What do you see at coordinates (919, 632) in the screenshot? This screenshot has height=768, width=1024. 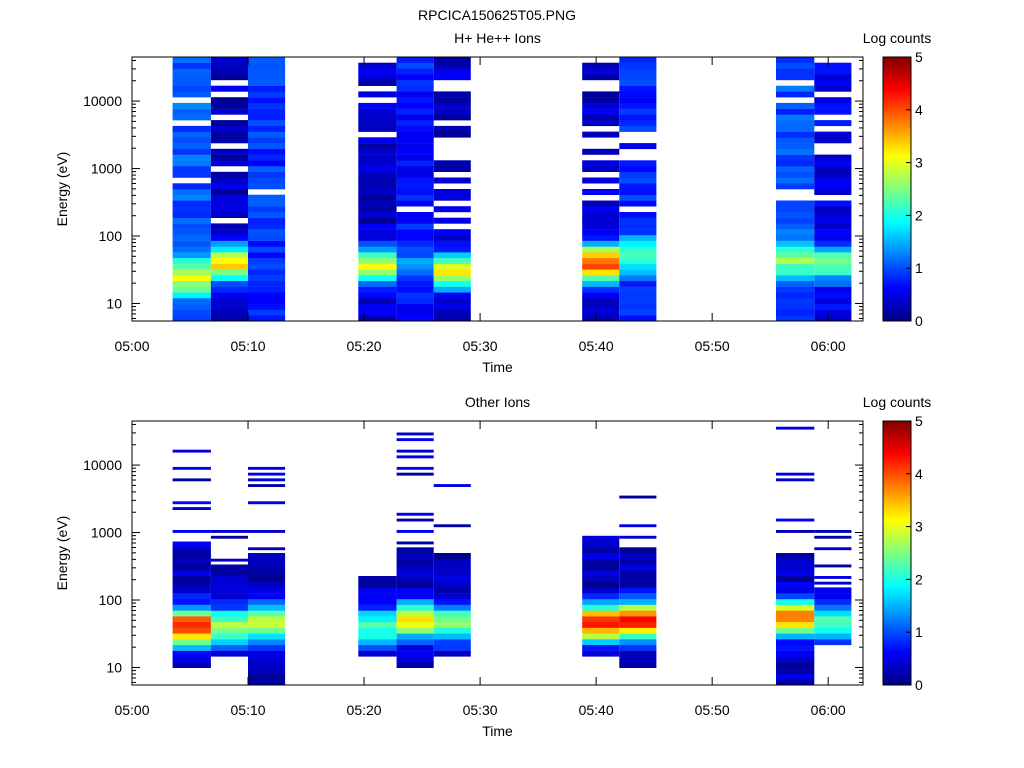 I see `colorbar-tick-label: 1` at bounding box center [919, 632].